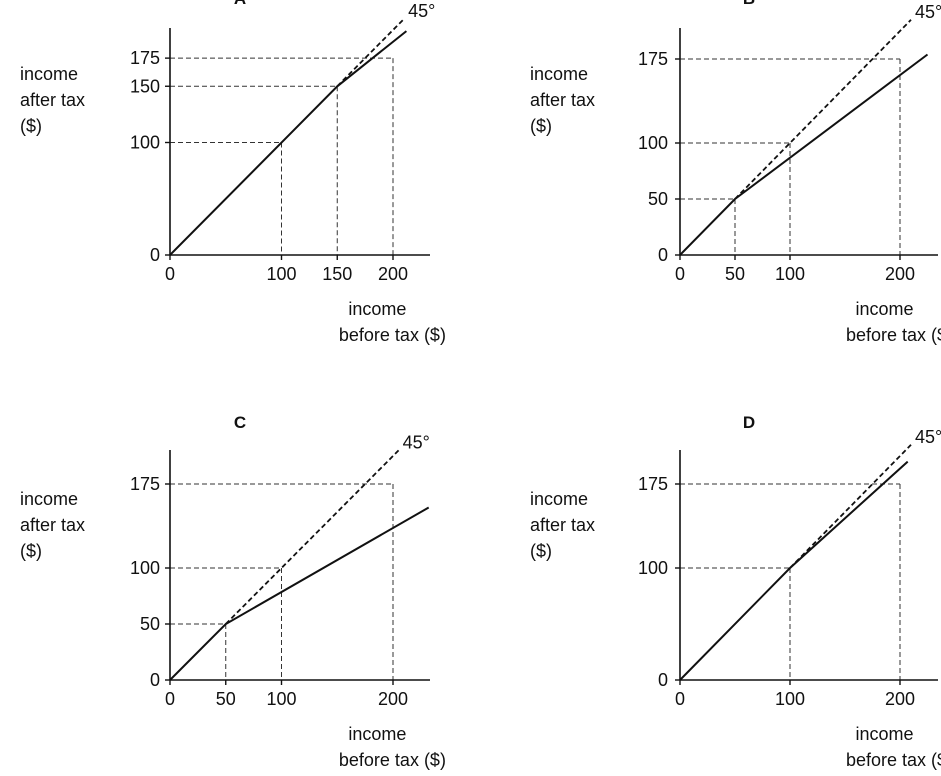  I want to click on panel-a-title: A, so click(240, 4).